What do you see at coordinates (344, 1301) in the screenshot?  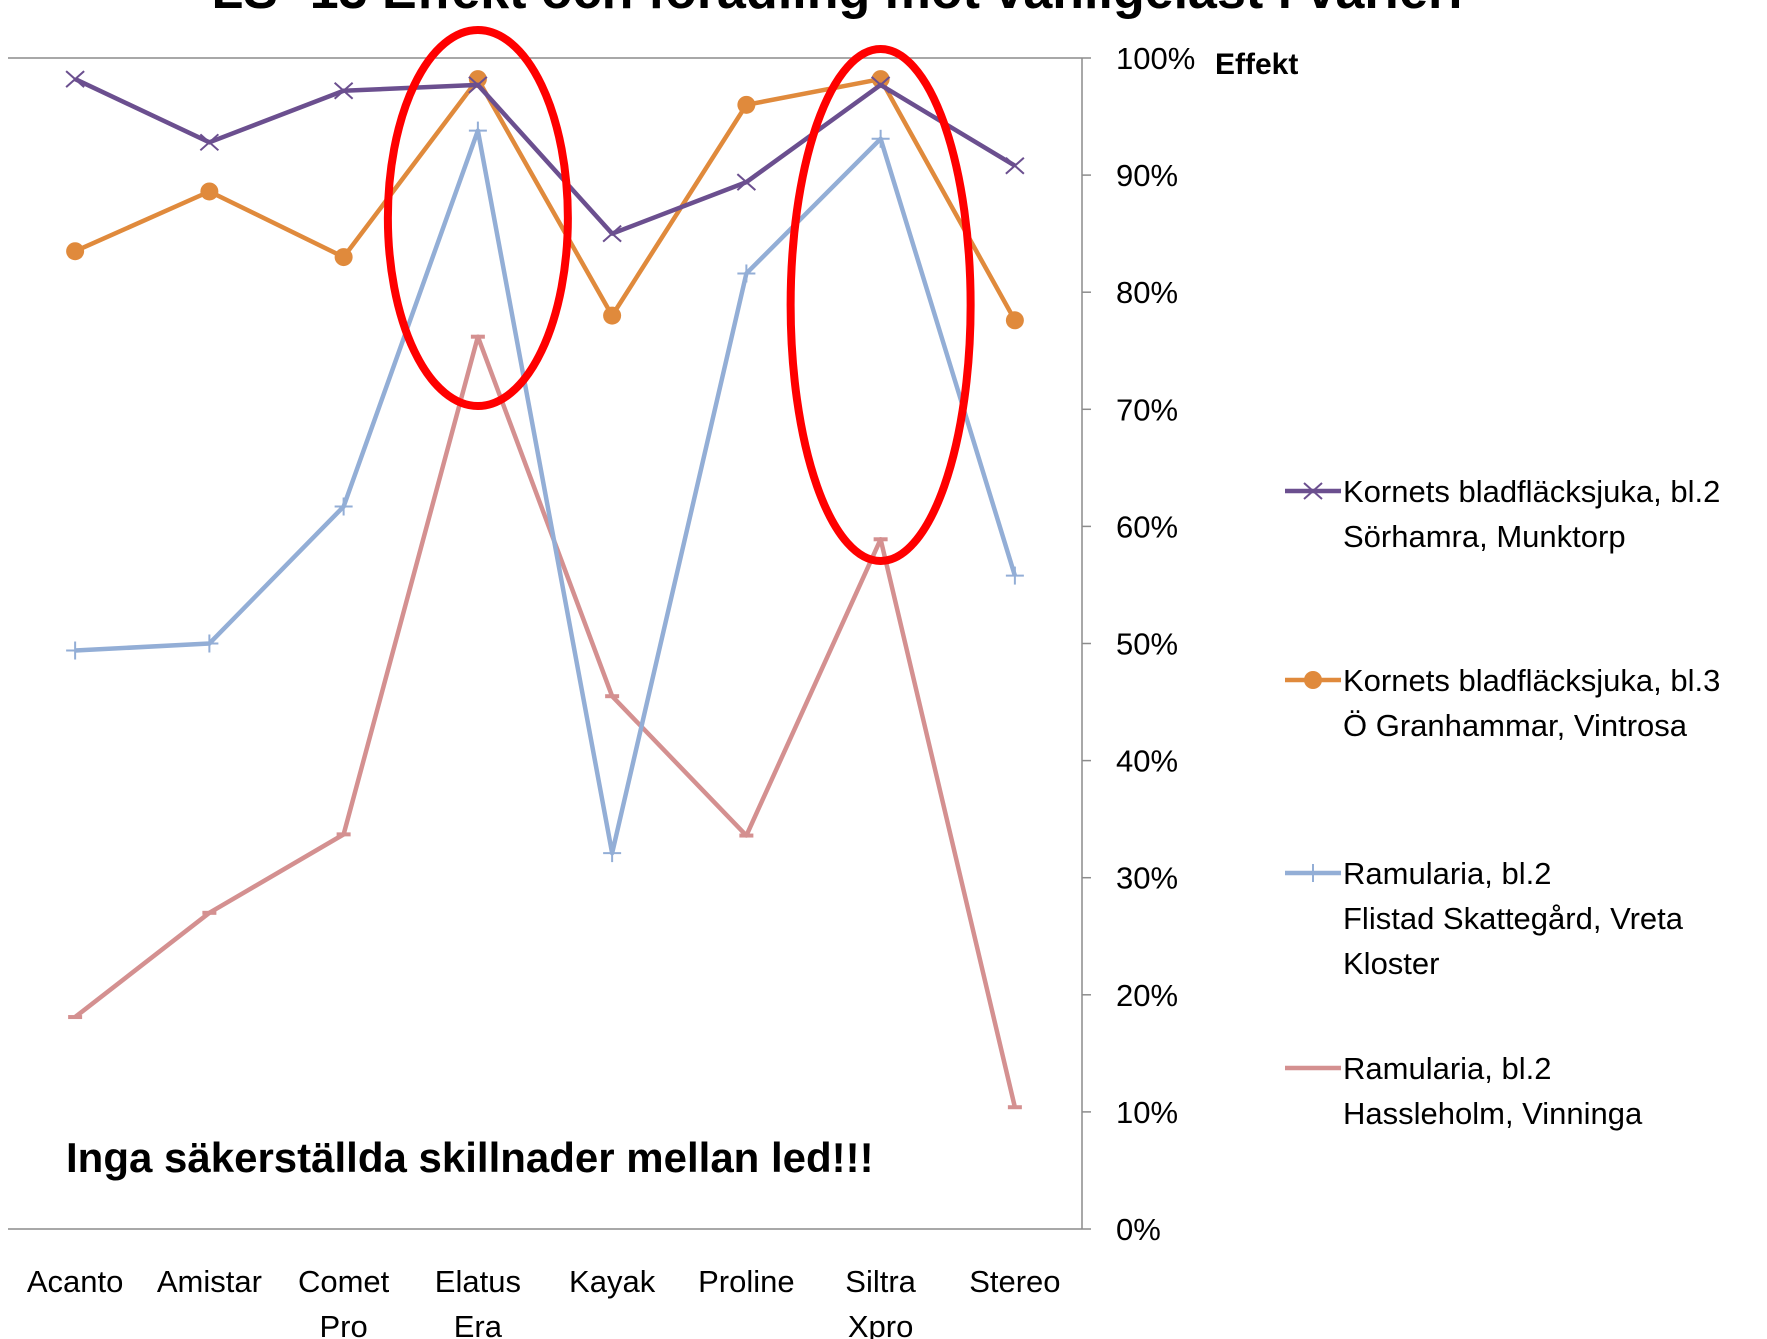 I see `x-tick-label: Comet Pro` at bounding box center [344, 1301].